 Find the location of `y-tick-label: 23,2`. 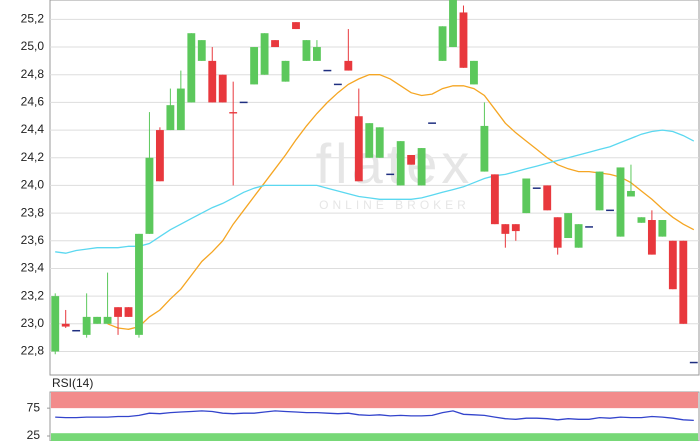

y-tick-label: 23,2 is located at coordinates (33, 295).